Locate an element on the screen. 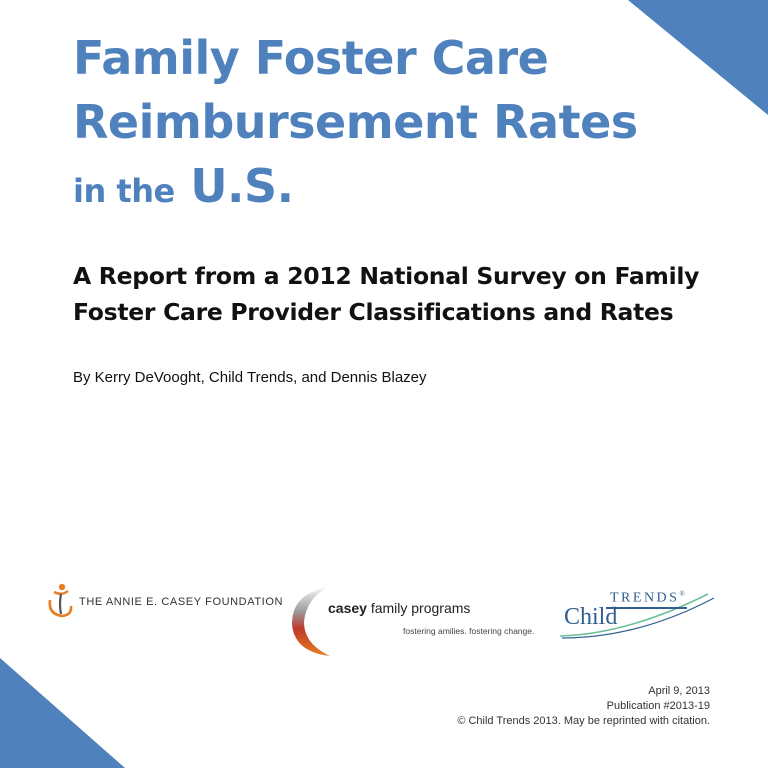 The height and width of the screenshot is (768, 768). aecf-logo: THE ANNIE E. CASEY FOUNDATION is located at coordinates (163, 601).